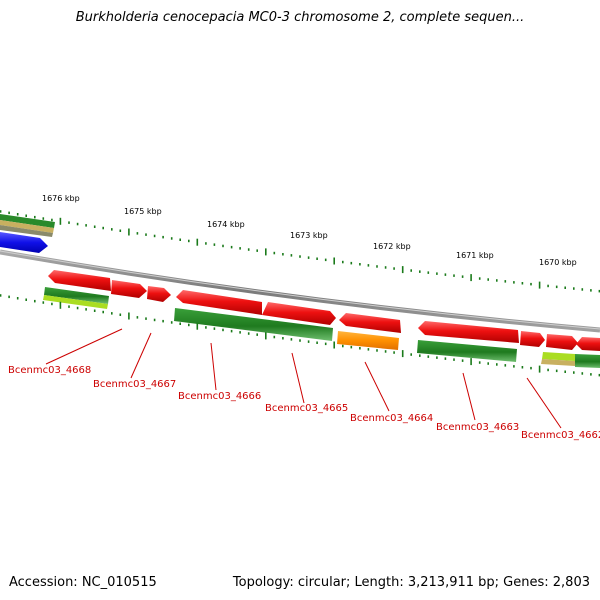  What do you see at coordinates (83, 582) in the screenshot?
I see `accession-text: Accession: NC_010515` at bounding box center [83, 582].